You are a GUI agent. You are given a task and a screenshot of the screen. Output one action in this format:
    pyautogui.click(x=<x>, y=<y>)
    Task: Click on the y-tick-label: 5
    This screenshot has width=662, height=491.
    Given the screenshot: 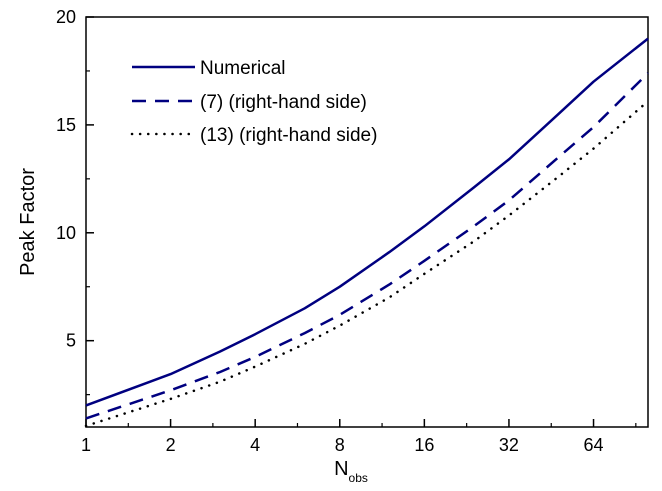 What is the action you would take?
    pyautogui.click(x=71, y=341)
    